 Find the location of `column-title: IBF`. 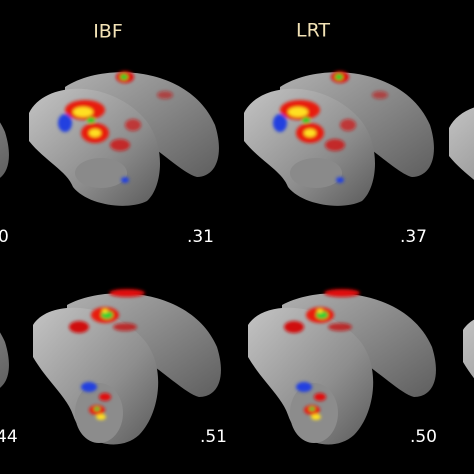

column-title: IBF is located at coordinates (108, 32).